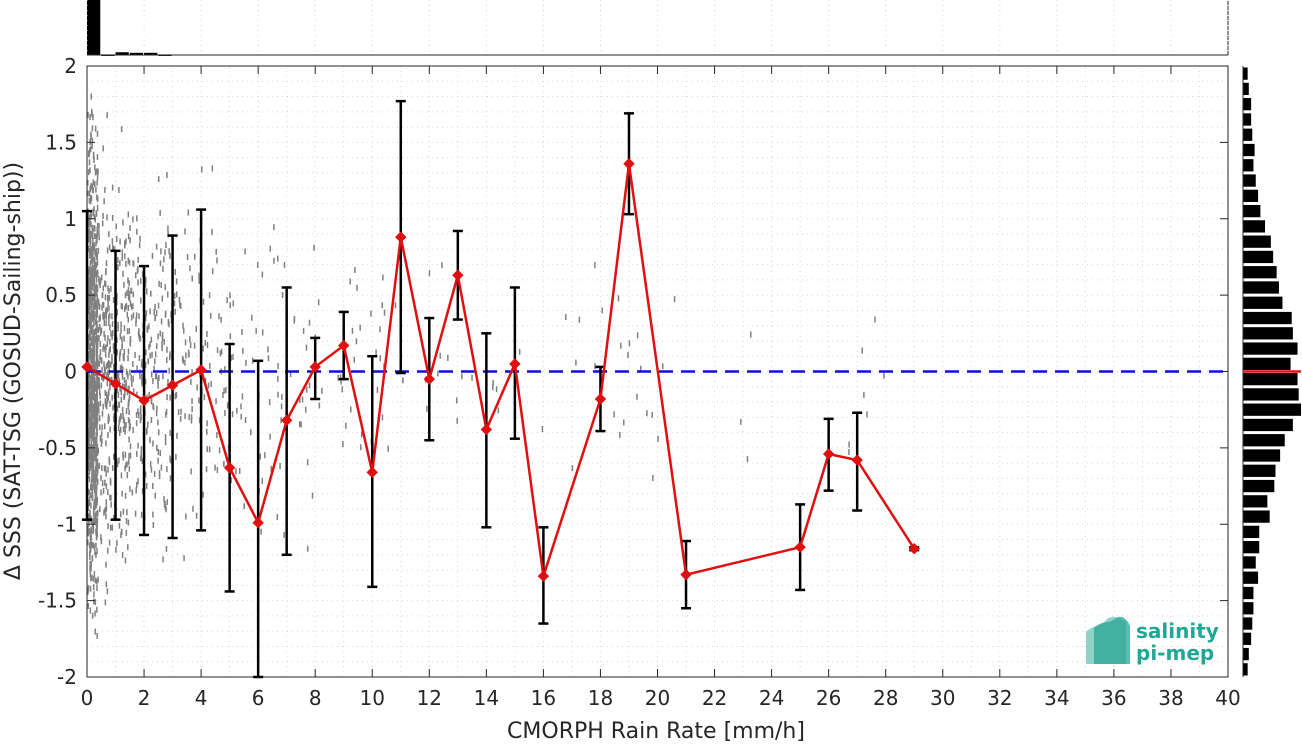  What do you see at coordinates (656, 731) in the screenshot?
I see `x-axis-label: CMORPH Rain Rate [mm/h]` at bounding box center [656, 731].